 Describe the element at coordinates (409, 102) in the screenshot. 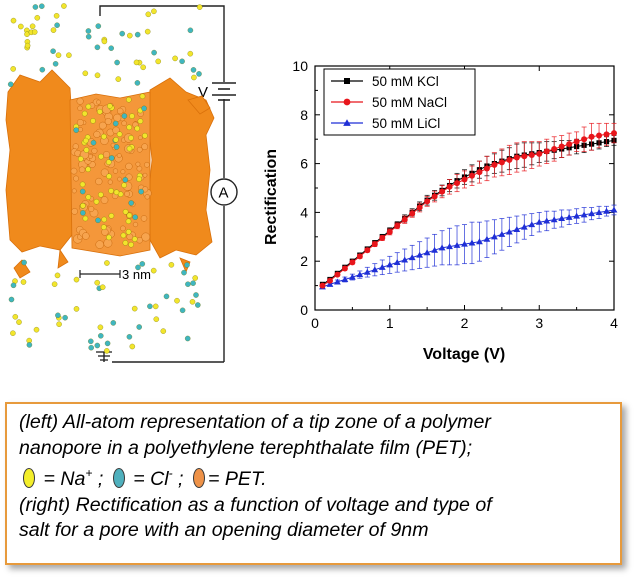

I see `legend-label: 50 mM NaCl` at that location.